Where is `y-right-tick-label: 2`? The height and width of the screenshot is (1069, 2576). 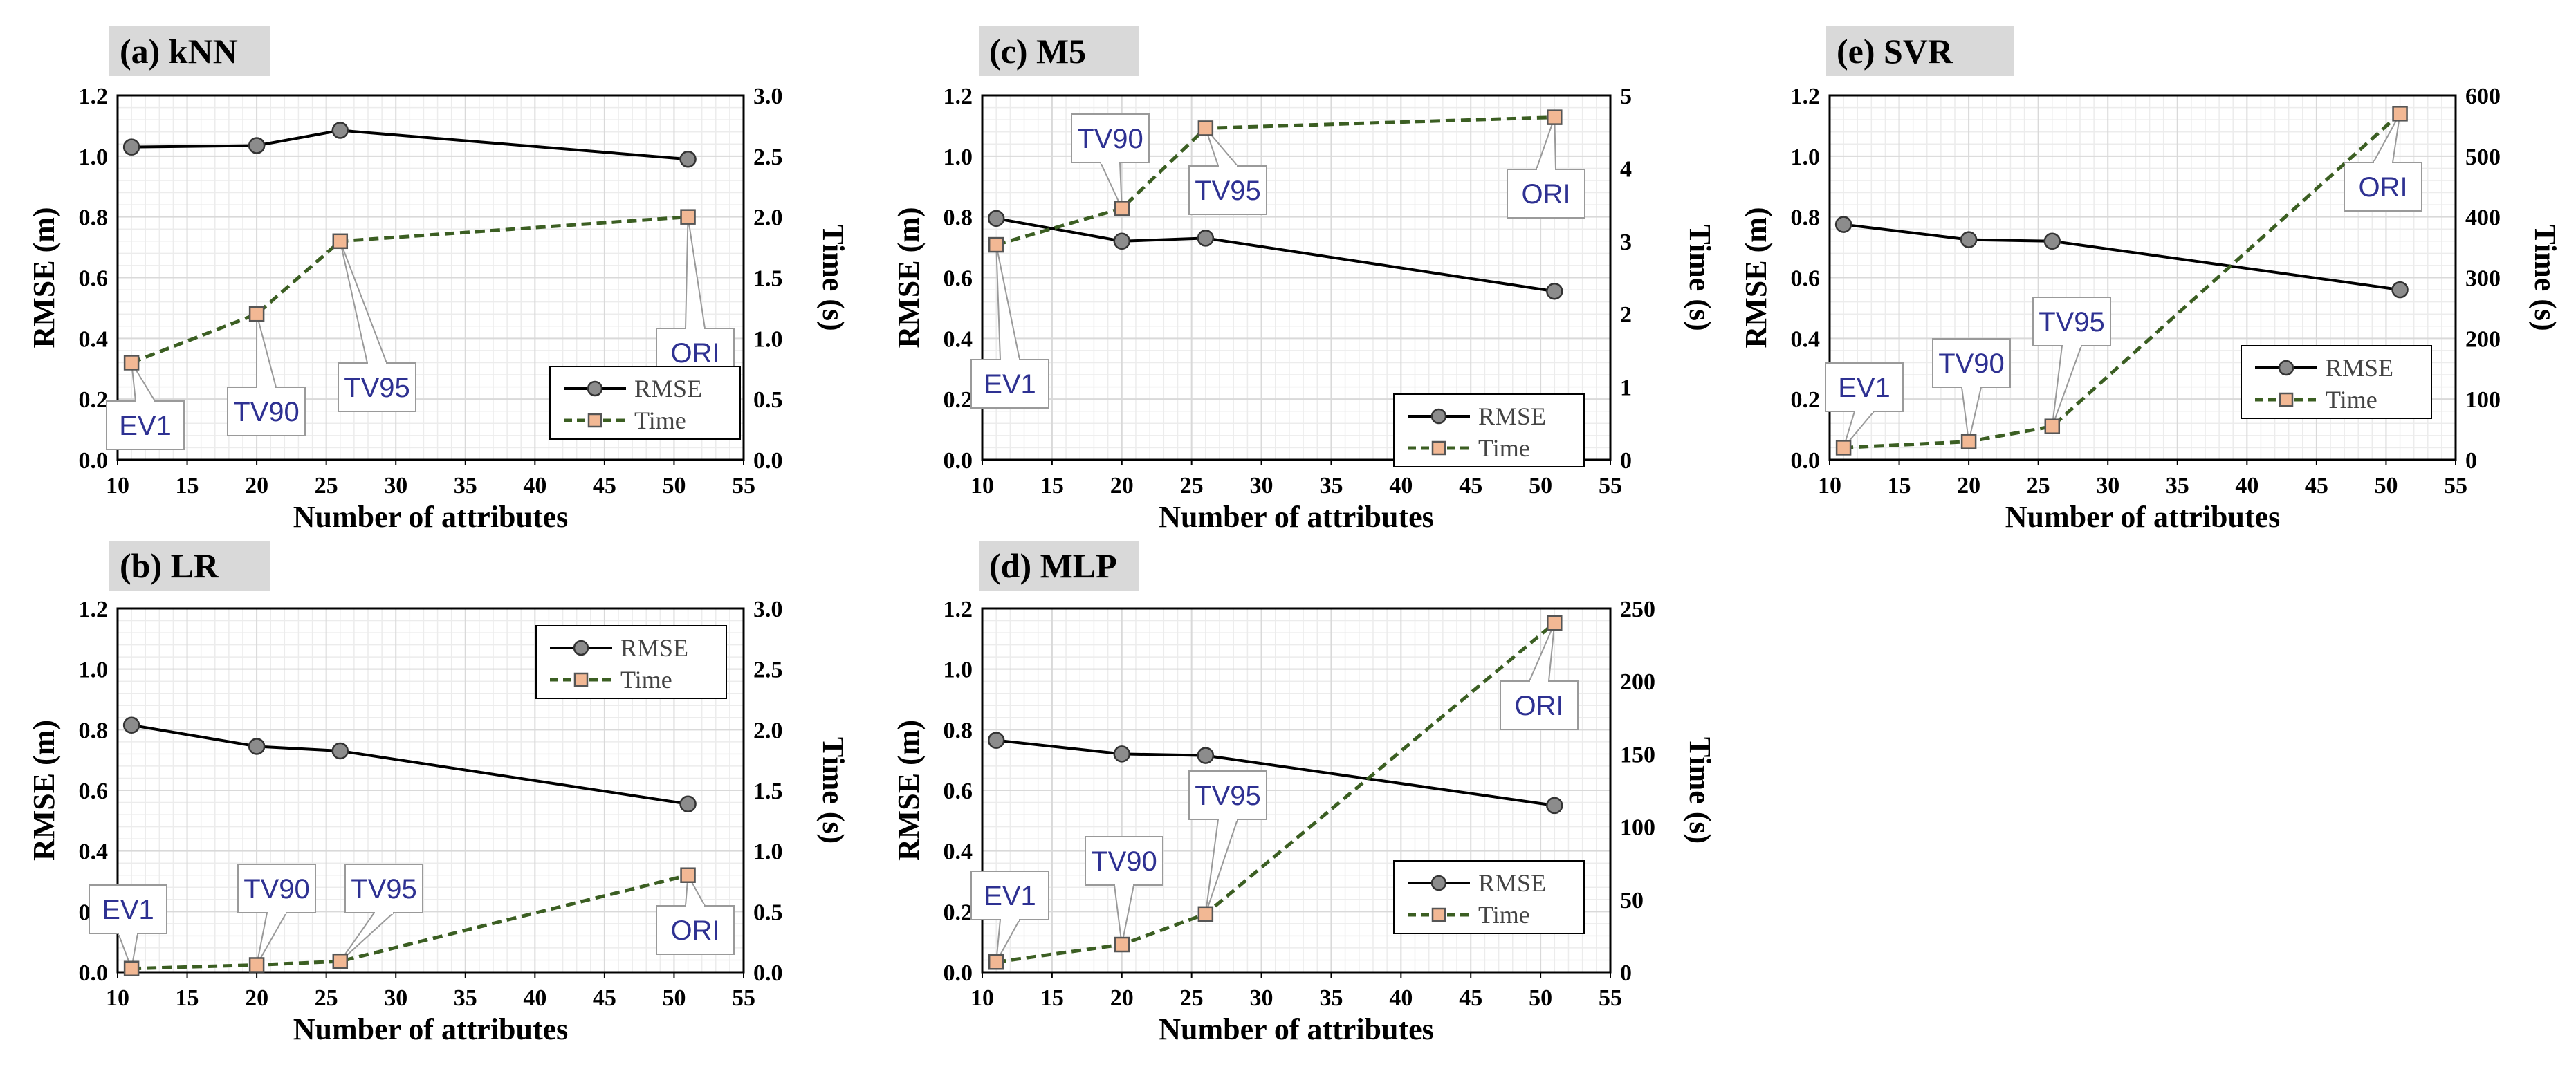 y-right-tick-label: 2 is located at coordinates (1626, 315).